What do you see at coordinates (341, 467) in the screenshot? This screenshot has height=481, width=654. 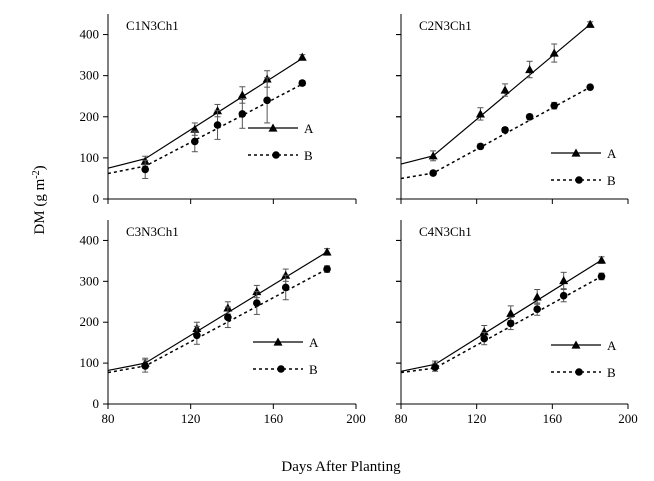 I see `x-axis-title: Days After Planting` at bounding box center [341, 467].